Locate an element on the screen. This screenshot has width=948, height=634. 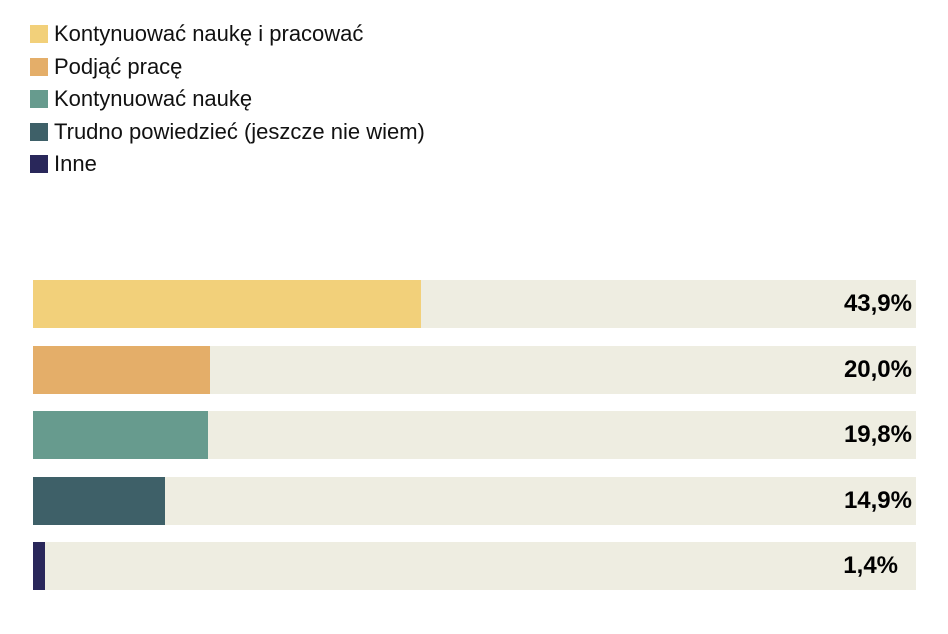
bar-row-0: 43,9% is located at coordinates (474, 304).